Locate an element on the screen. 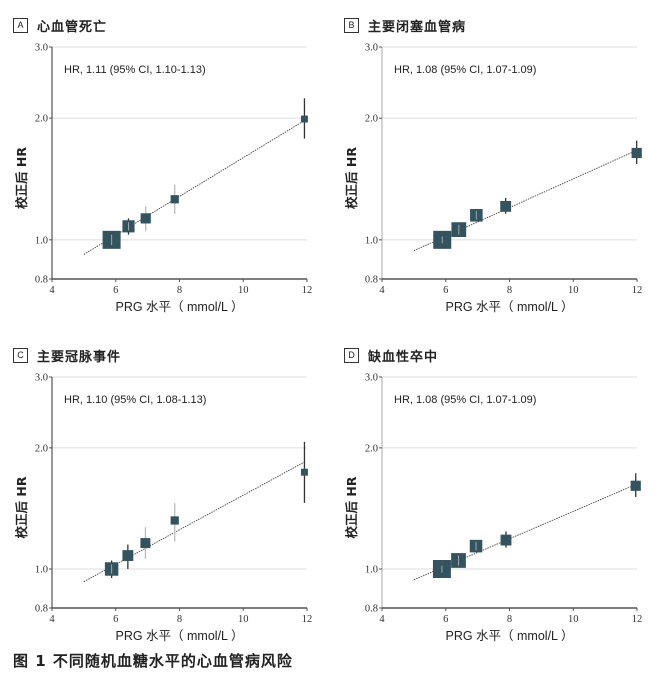 Image resolution: width=666 pixels, height=677 pixels. panel-letter: A is located at coordinates (20, 25).